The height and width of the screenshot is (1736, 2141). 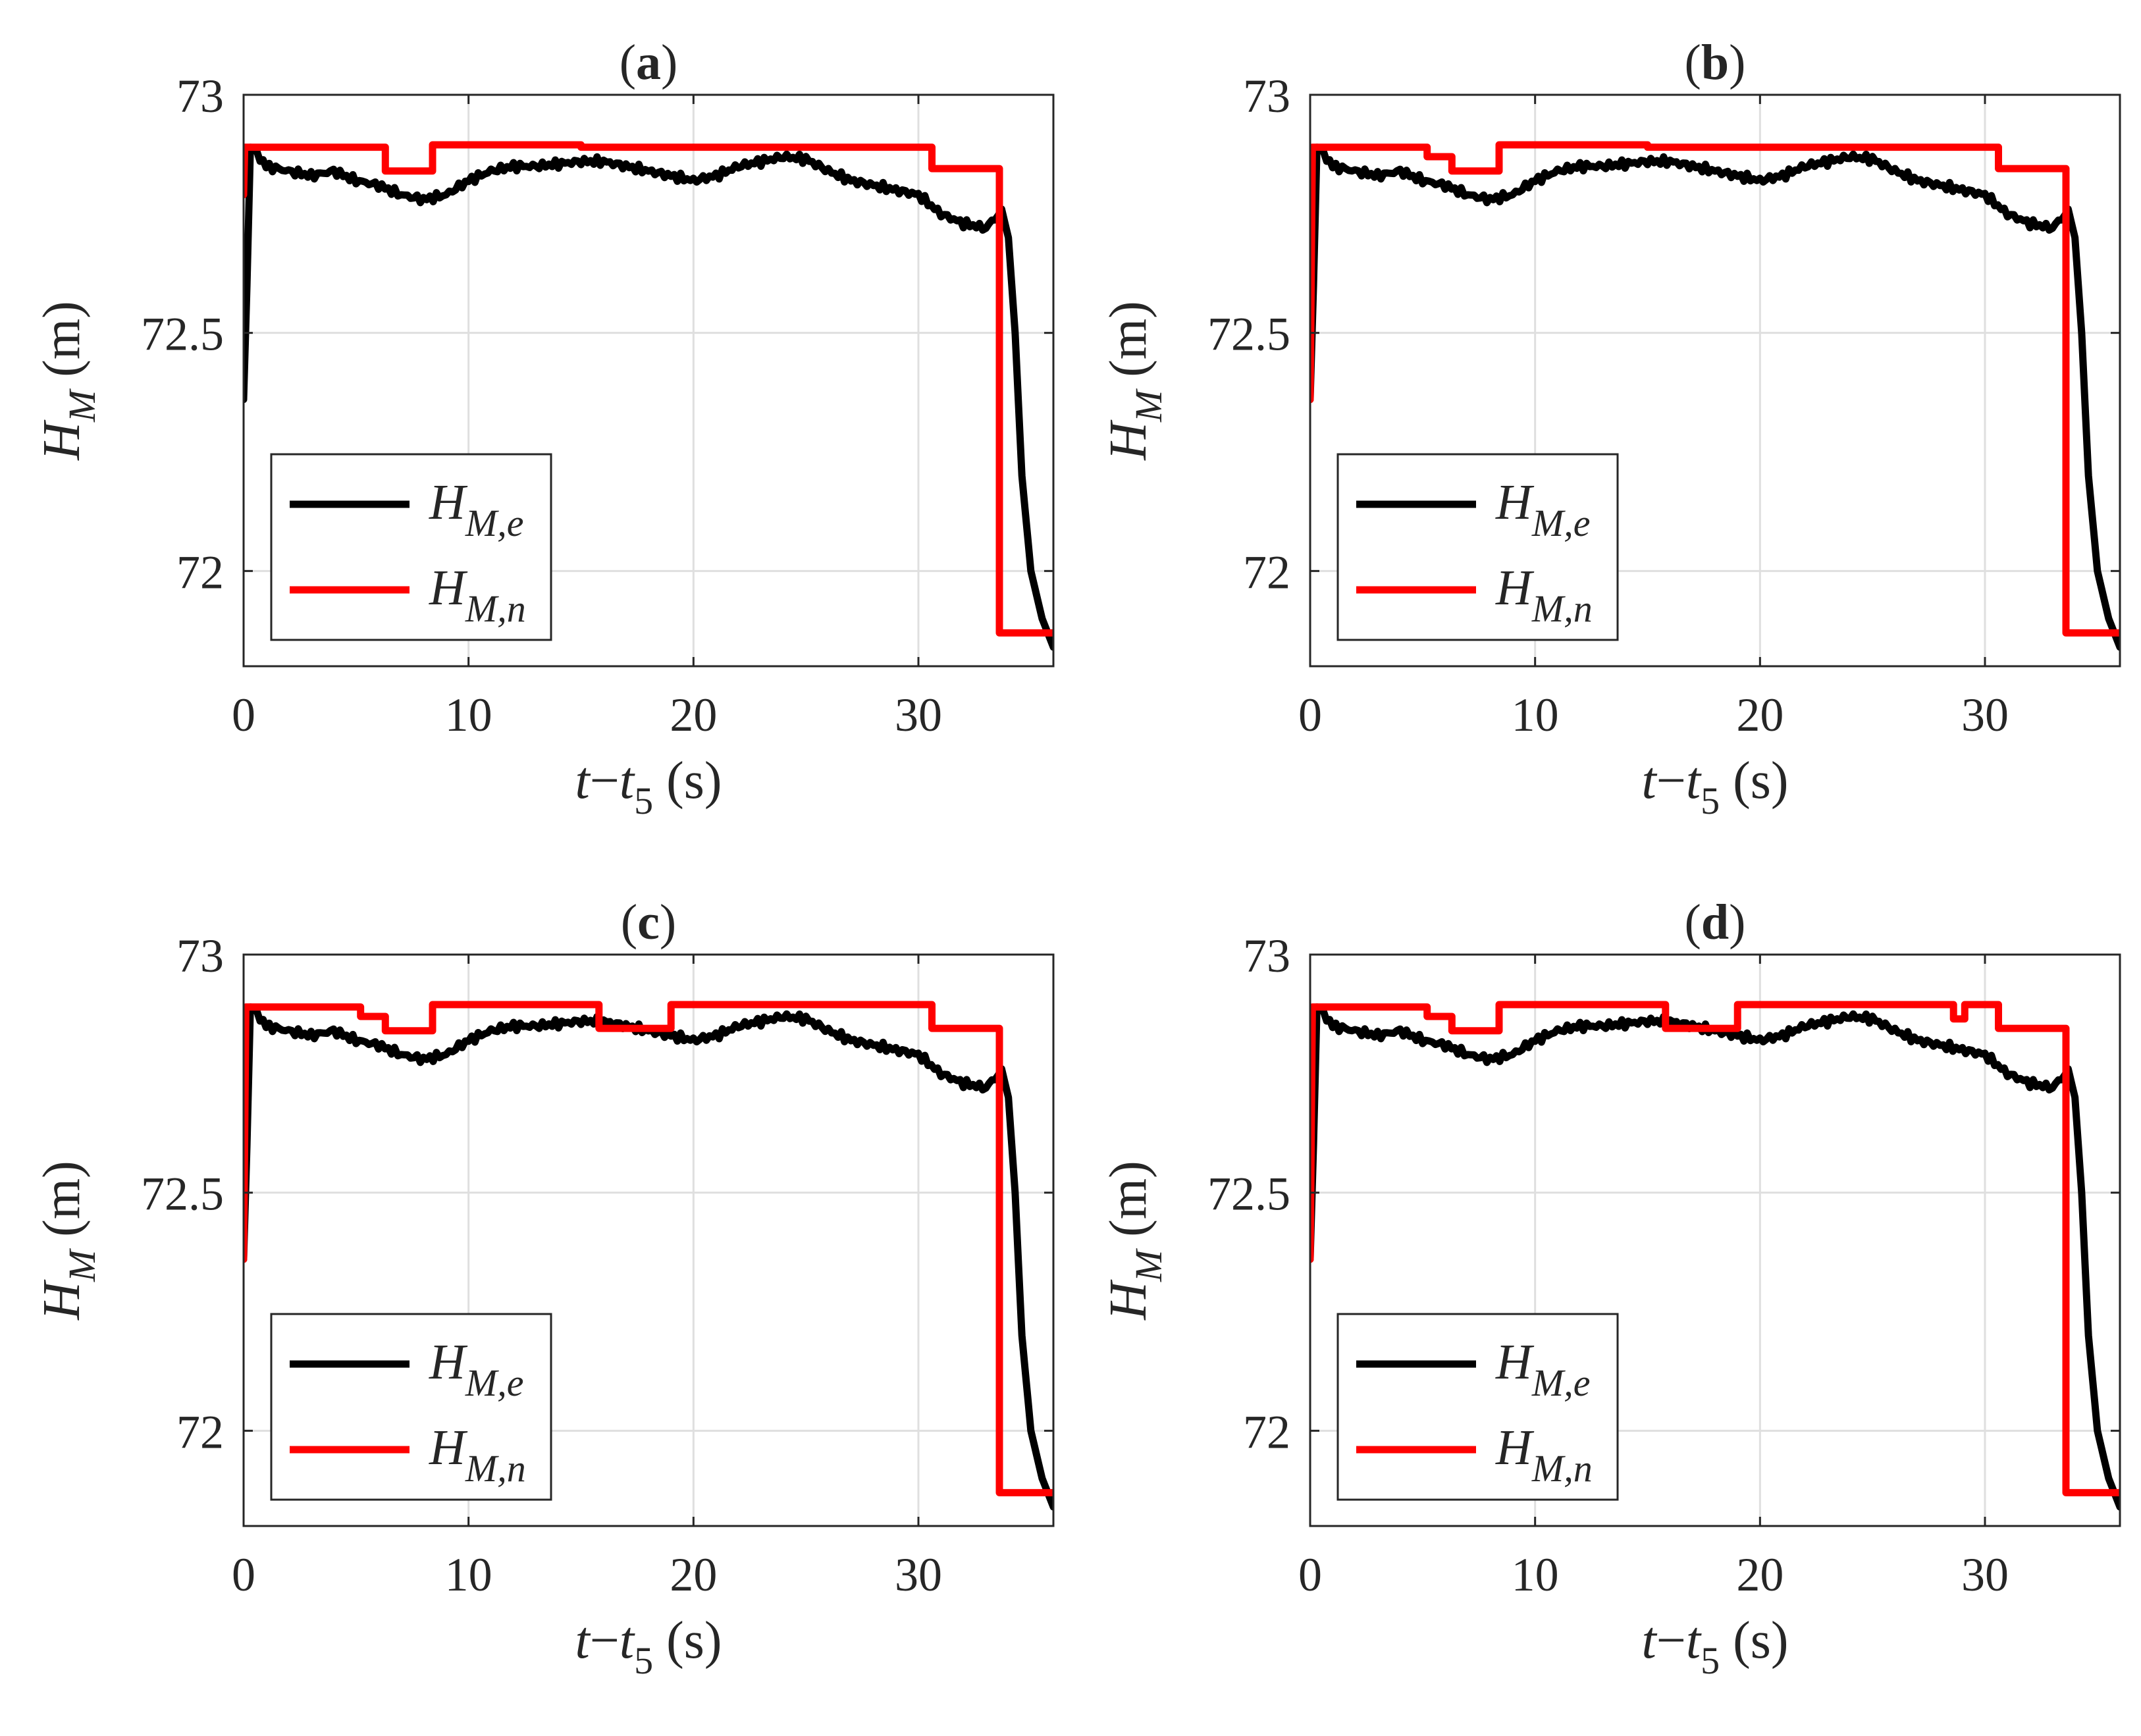 I want to click on title-letter: b, so click(x=1715, y=62).